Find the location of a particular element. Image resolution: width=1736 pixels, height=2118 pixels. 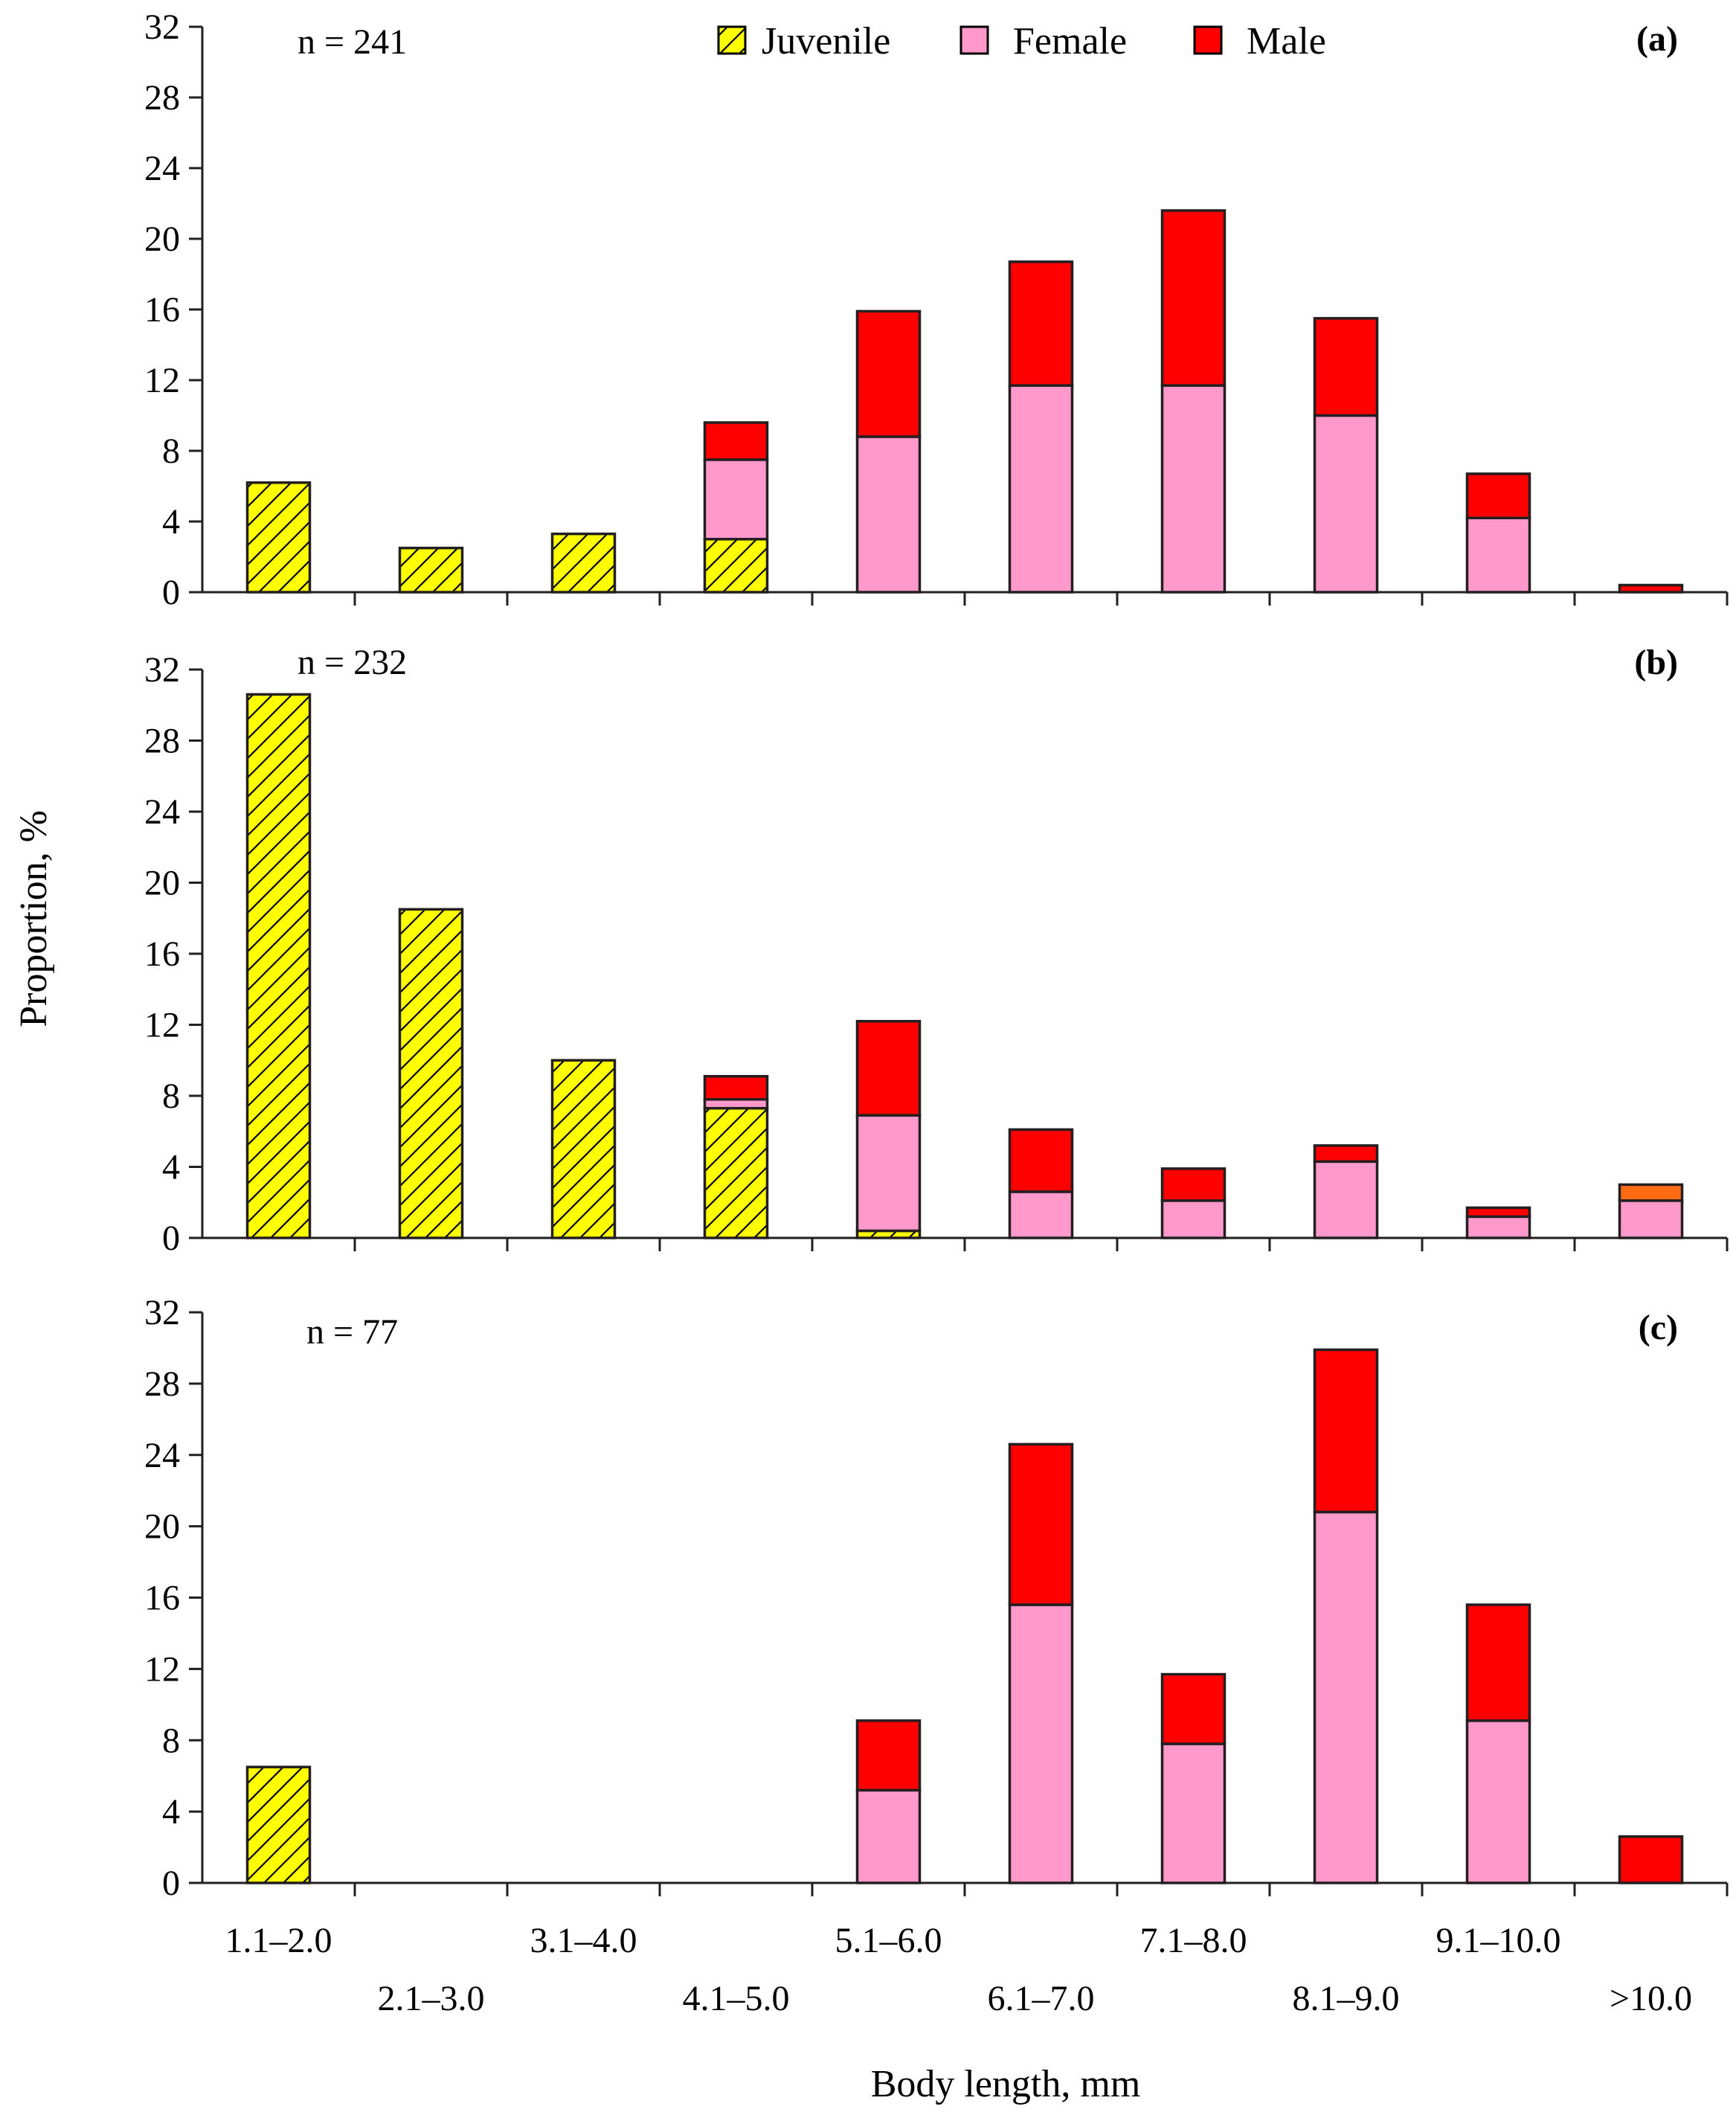

x-axis-title: Body length, mm is located at coordinates (1006, 2084).